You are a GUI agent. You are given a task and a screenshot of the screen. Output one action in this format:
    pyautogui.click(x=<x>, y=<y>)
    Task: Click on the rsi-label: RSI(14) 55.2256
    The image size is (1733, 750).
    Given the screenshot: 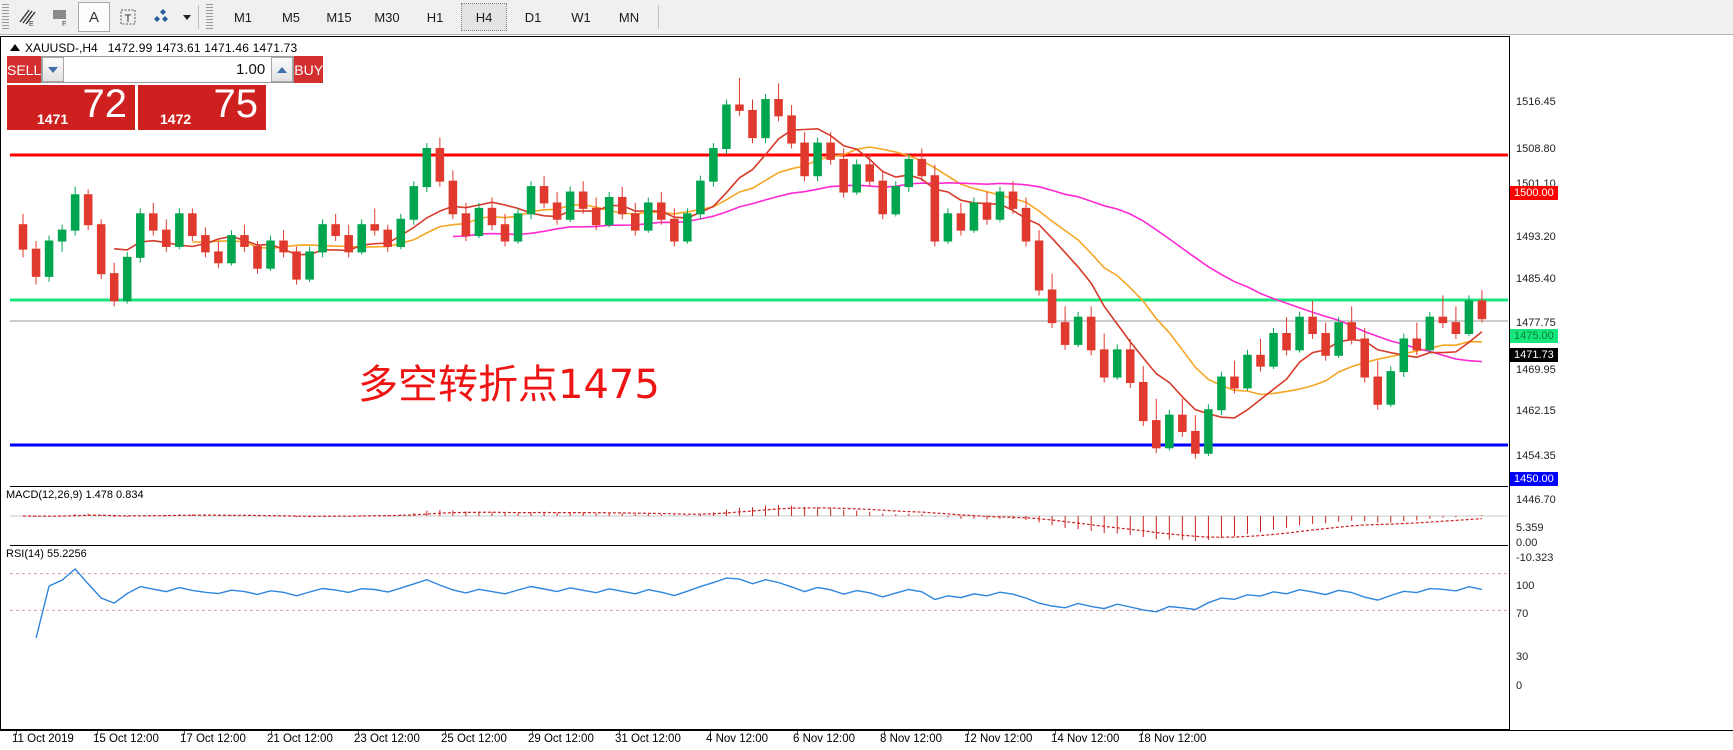 What is the action you would take?
    pyautogui.click(x=46, y=554)
    